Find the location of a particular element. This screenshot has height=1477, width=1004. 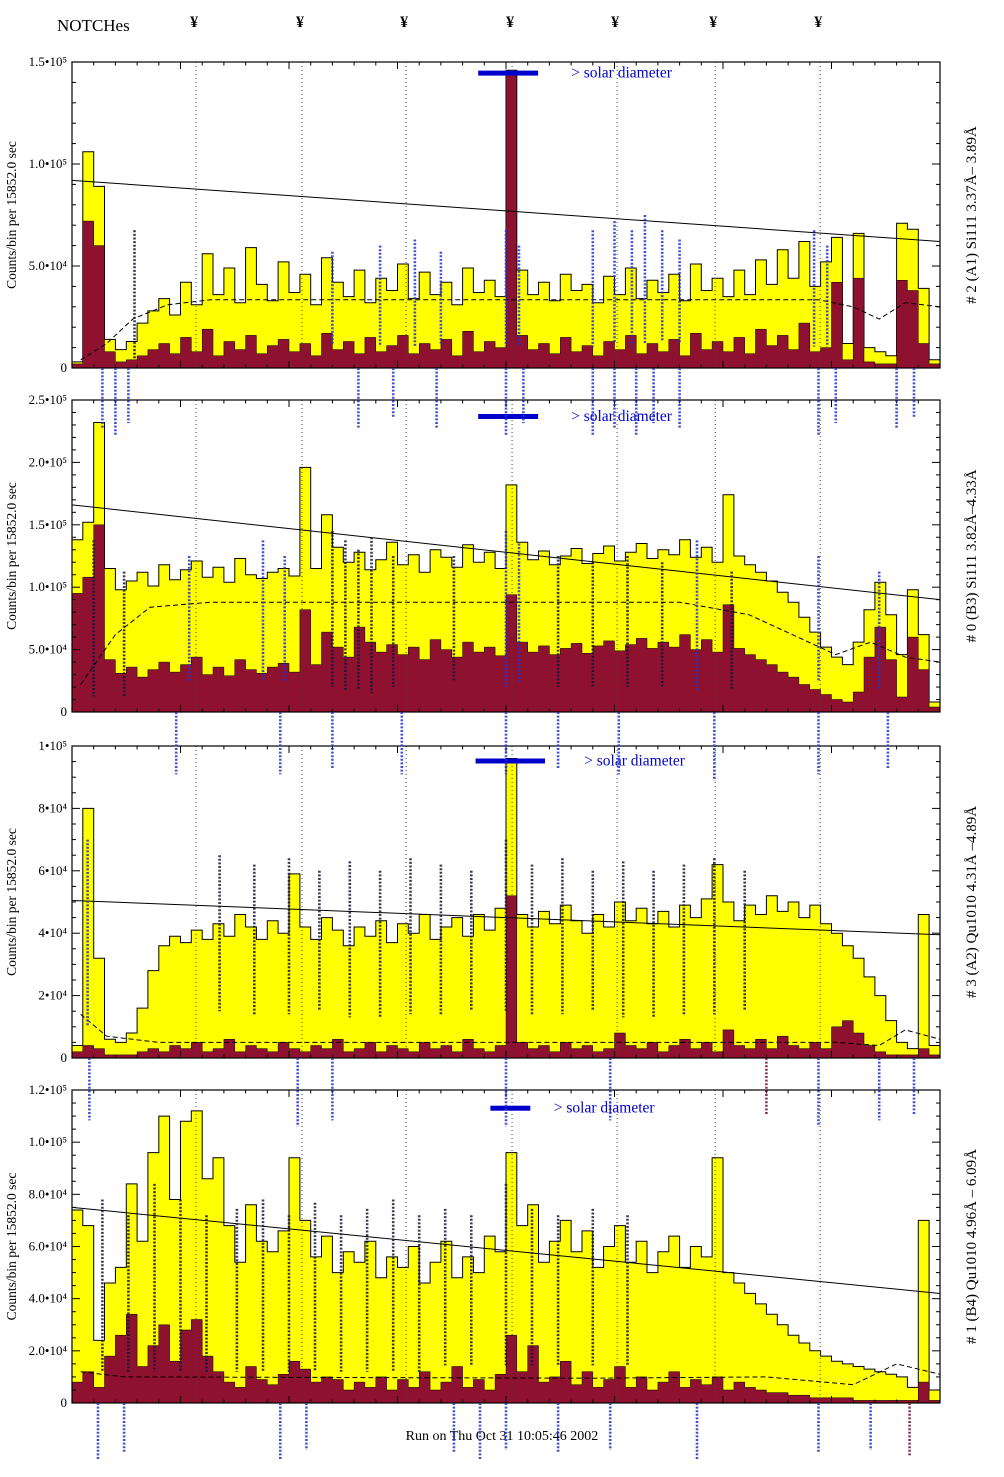

y-tick-label: 8.0•10⁴ is located at coordinates (48, 1193).